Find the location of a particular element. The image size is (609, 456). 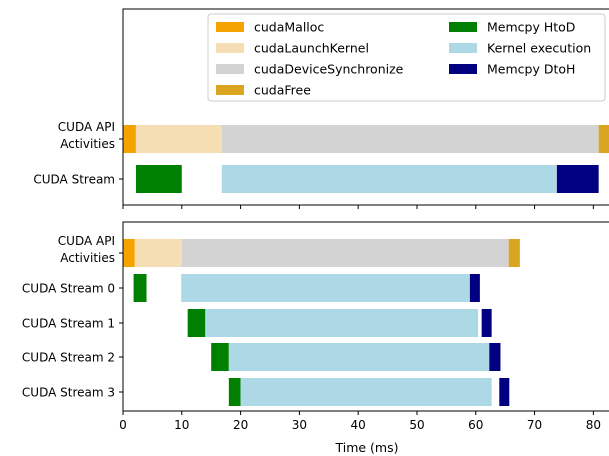

x-tick-label: 10 is located at coordinates (181, 425).